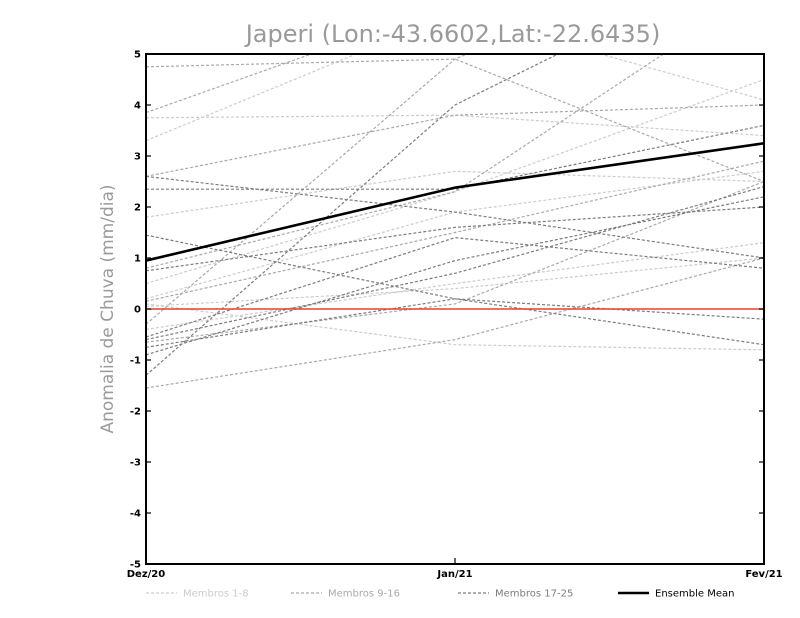 This screenshot has height=618, width=800. What do you see at coordinates (137, 310) in the screenshot?
I see `y-tick-label: 0` at bounding box center [137, 310].